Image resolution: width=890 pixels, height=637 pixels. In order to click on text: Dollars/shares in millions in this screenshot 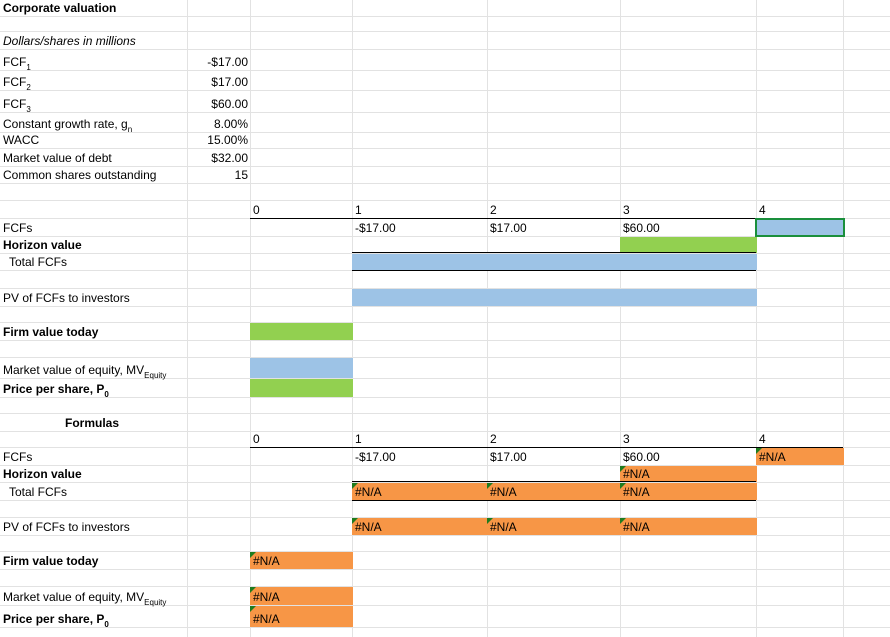, I will do `click(69, 41)`.